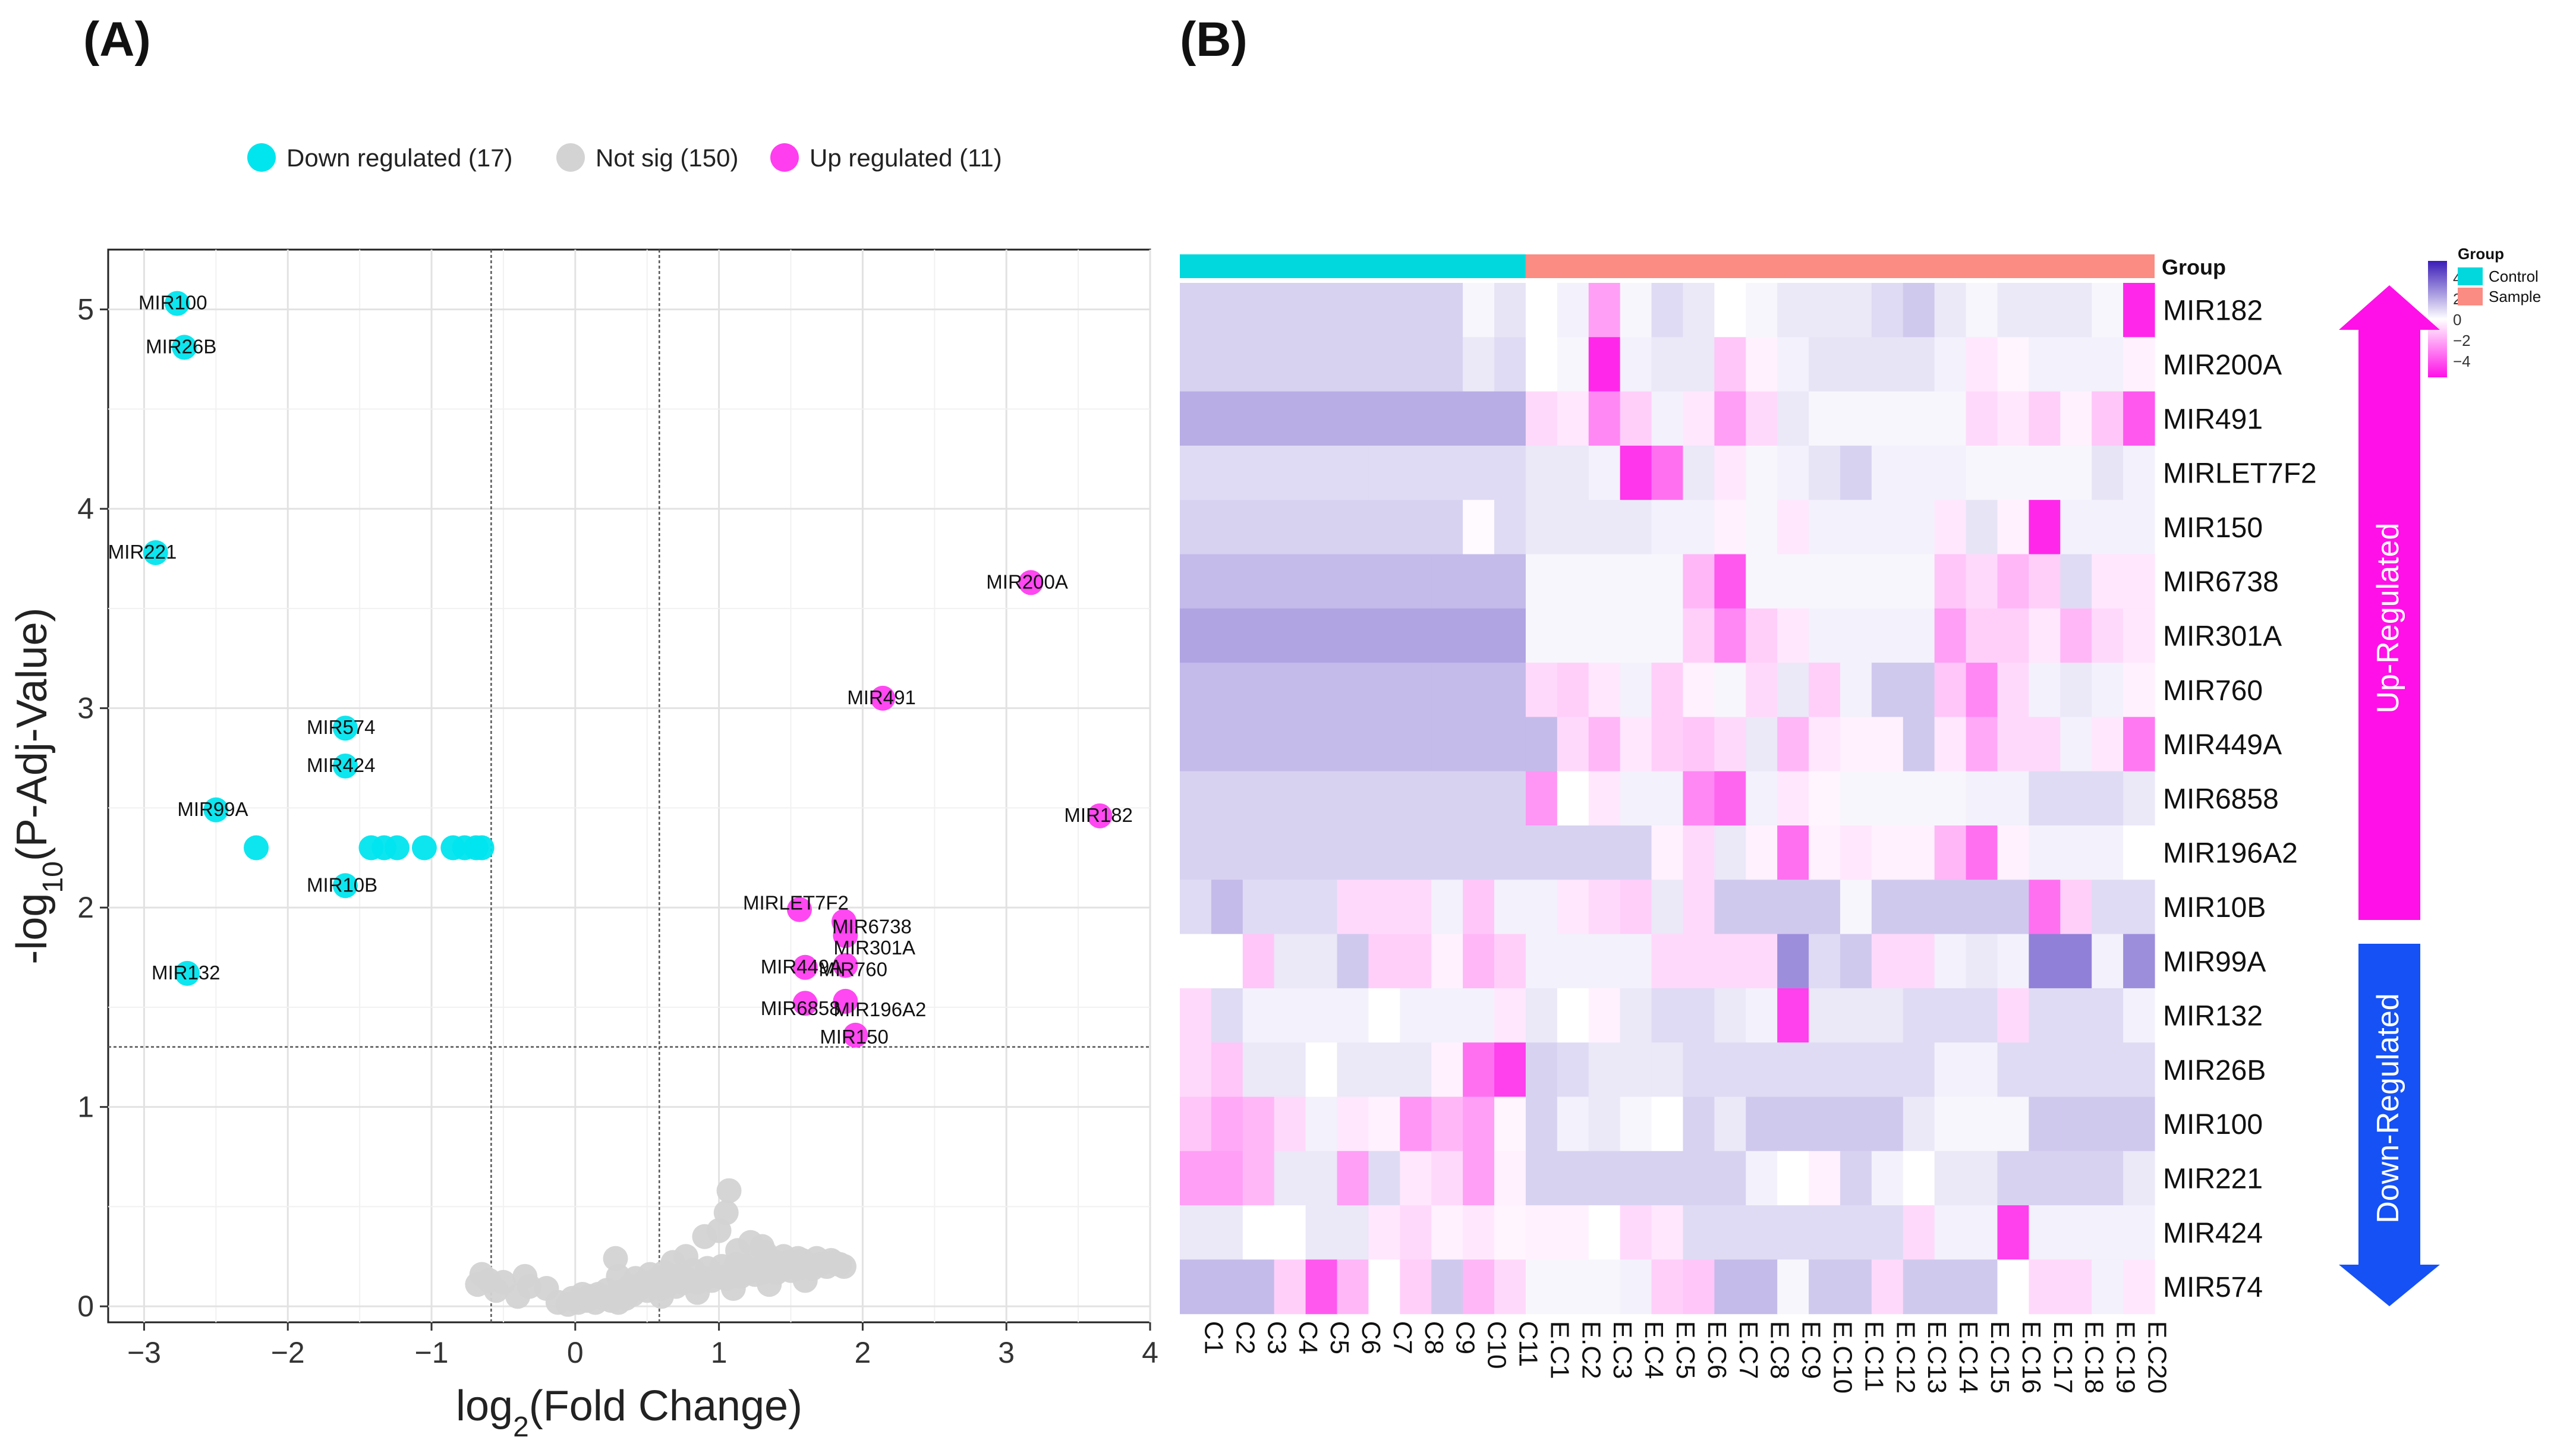 The image size is (2576, 1437). Describe the element at coordinates (2213, 691) in the screenshot. I see `row-label: MIR760` at that location.